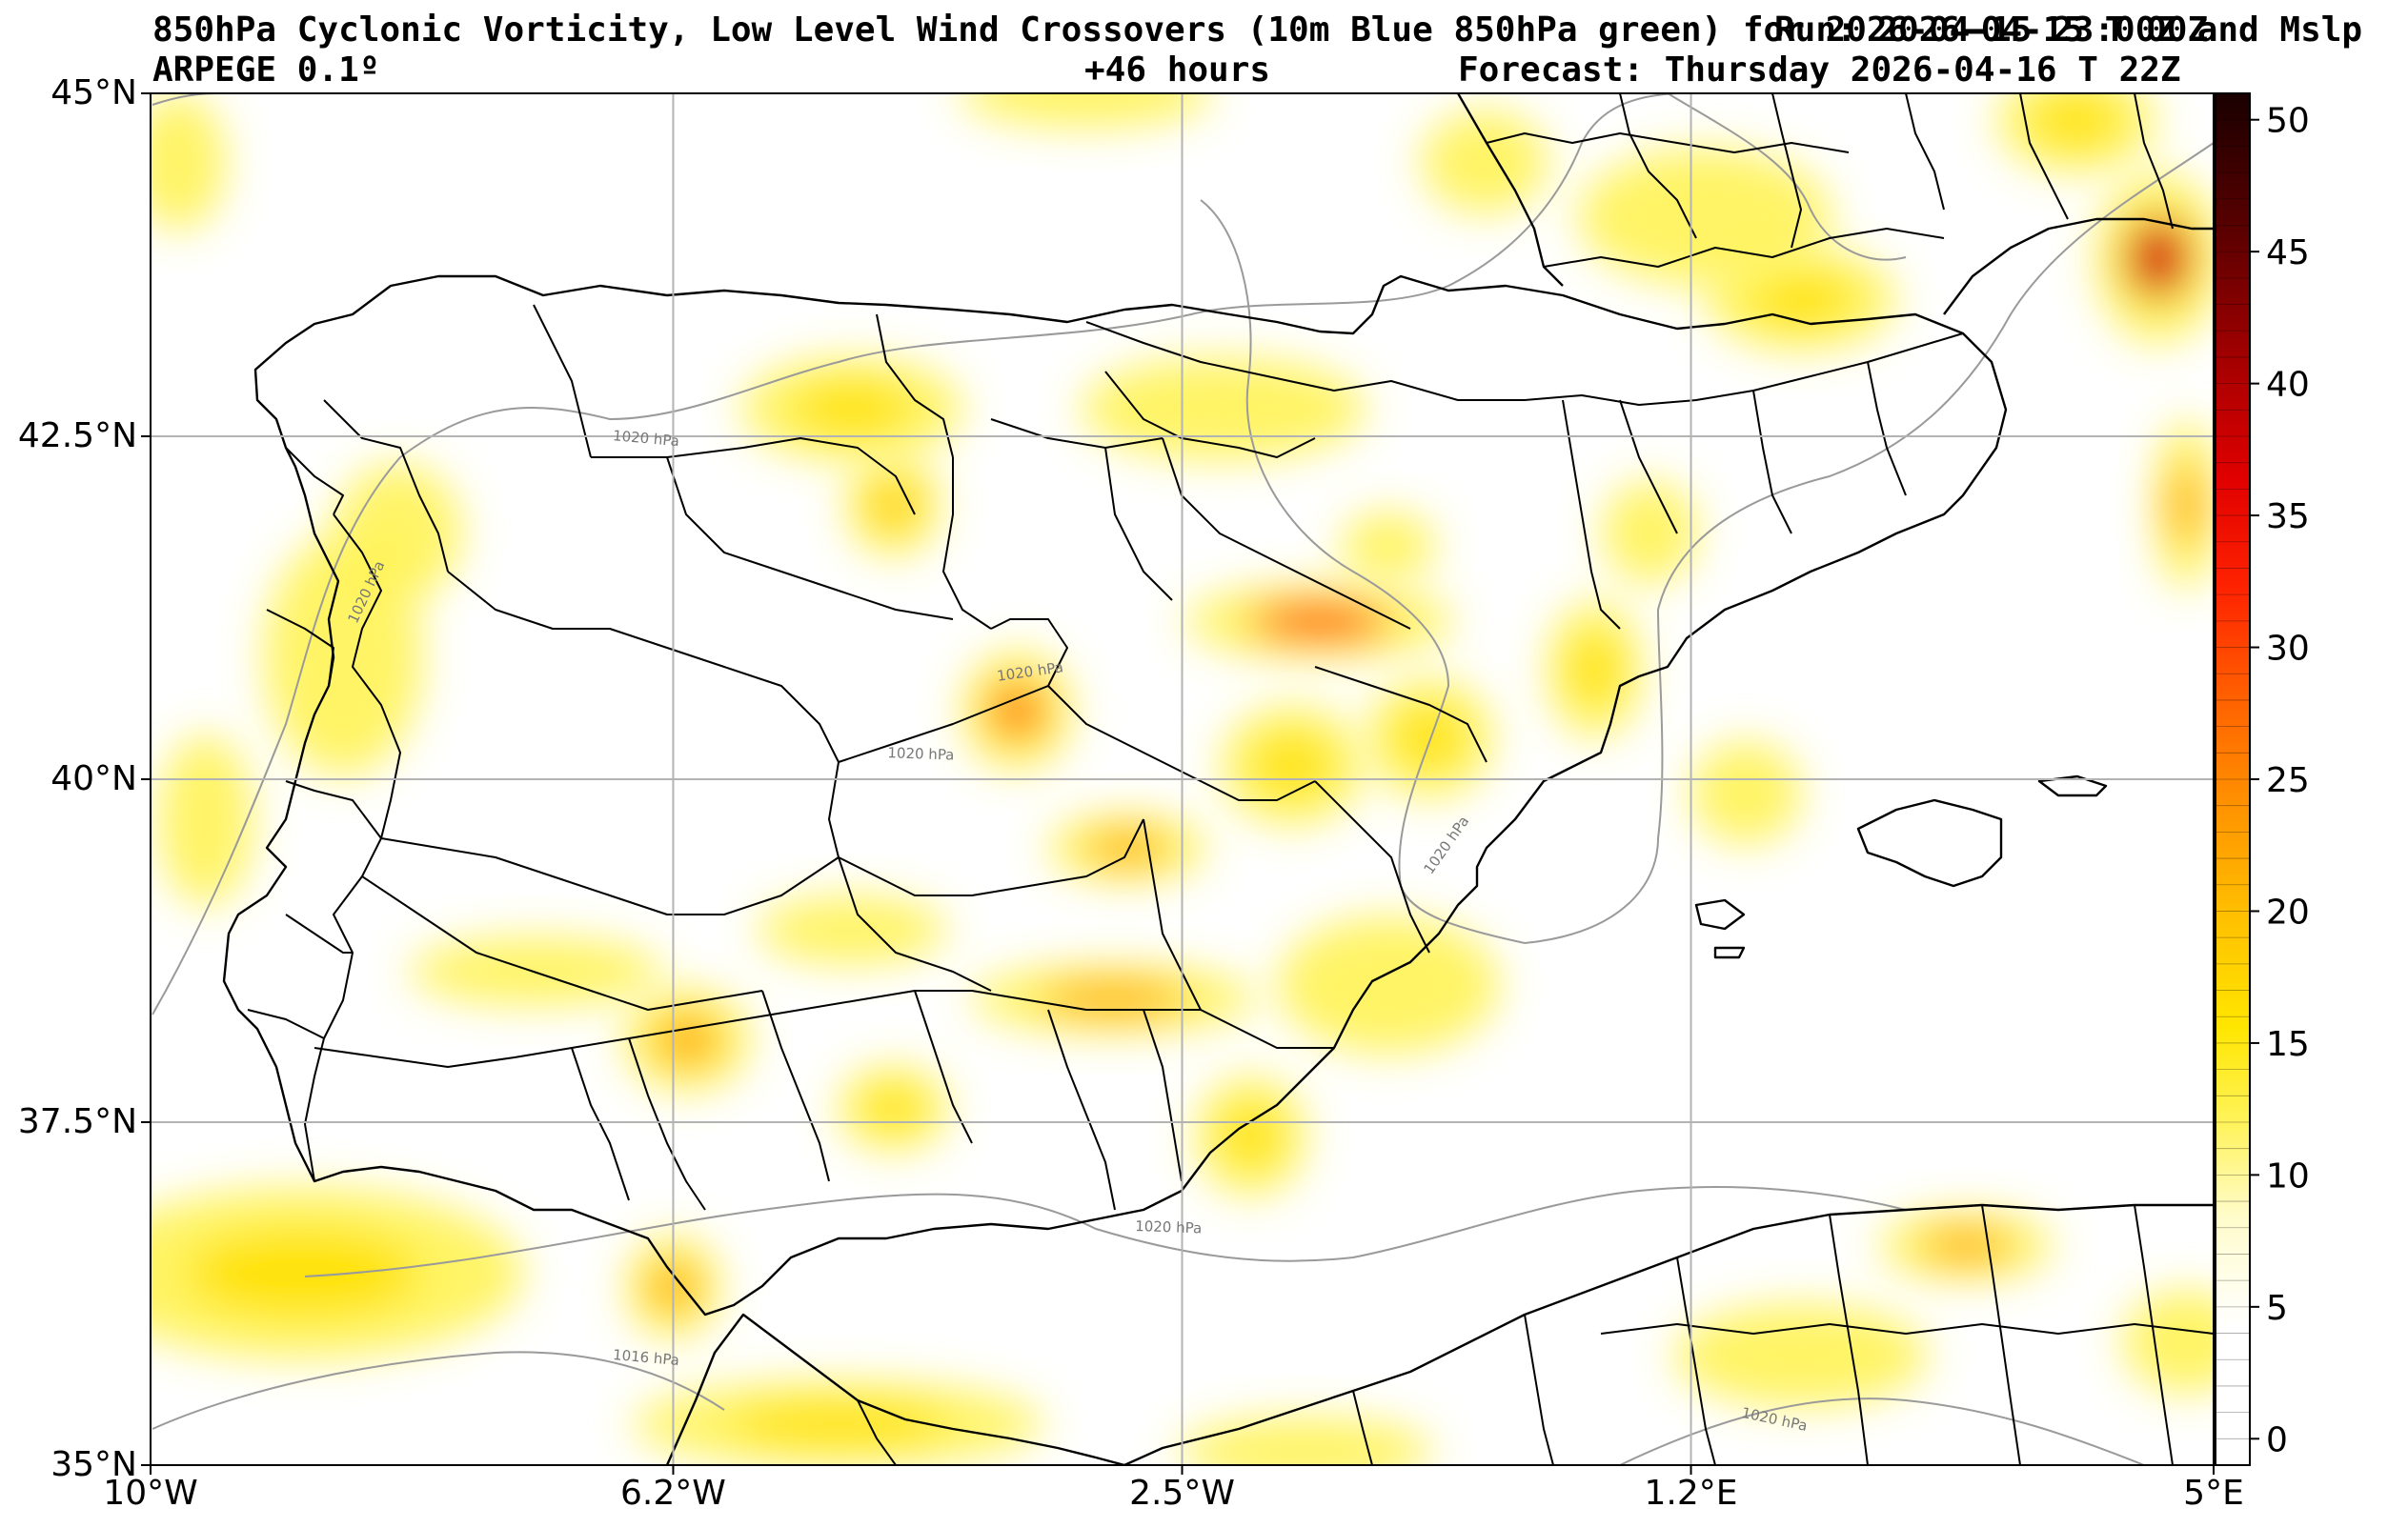 The height and width of the screenshot is (1528, 2408). Describe the element at coordinates (915, 385) in the screenshot. I see `border-cantabria` at that location.